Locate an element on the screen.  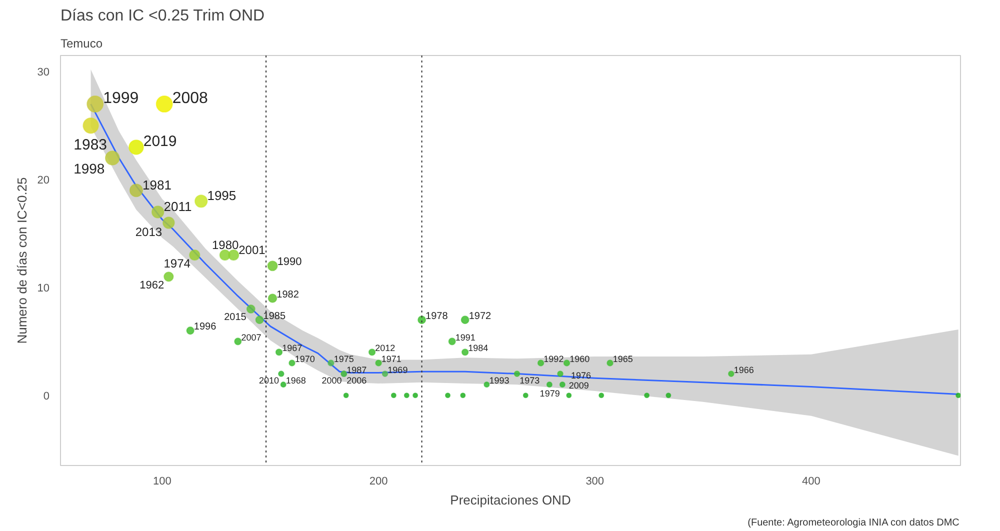
annotation: 1998 is located at coordinates (89, 168).